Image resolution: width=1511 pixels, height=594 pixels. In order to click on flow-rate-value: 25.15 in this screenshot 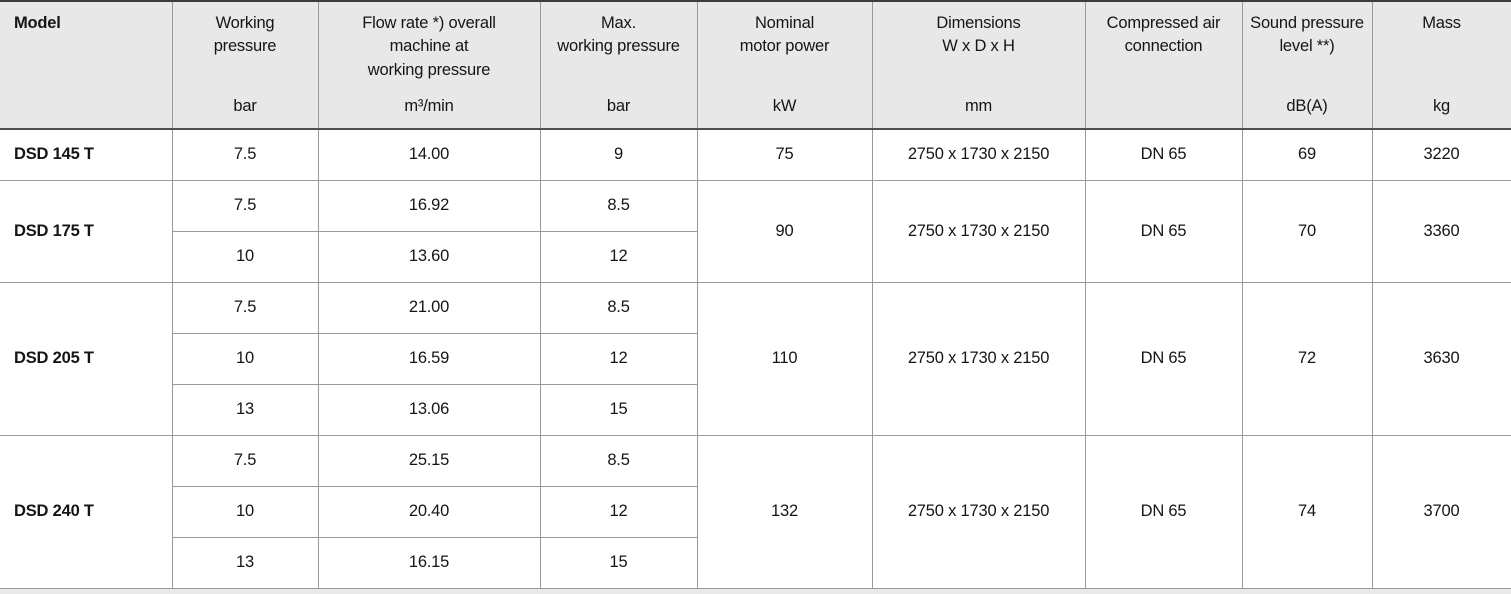, I will do `click(429, 460)`.